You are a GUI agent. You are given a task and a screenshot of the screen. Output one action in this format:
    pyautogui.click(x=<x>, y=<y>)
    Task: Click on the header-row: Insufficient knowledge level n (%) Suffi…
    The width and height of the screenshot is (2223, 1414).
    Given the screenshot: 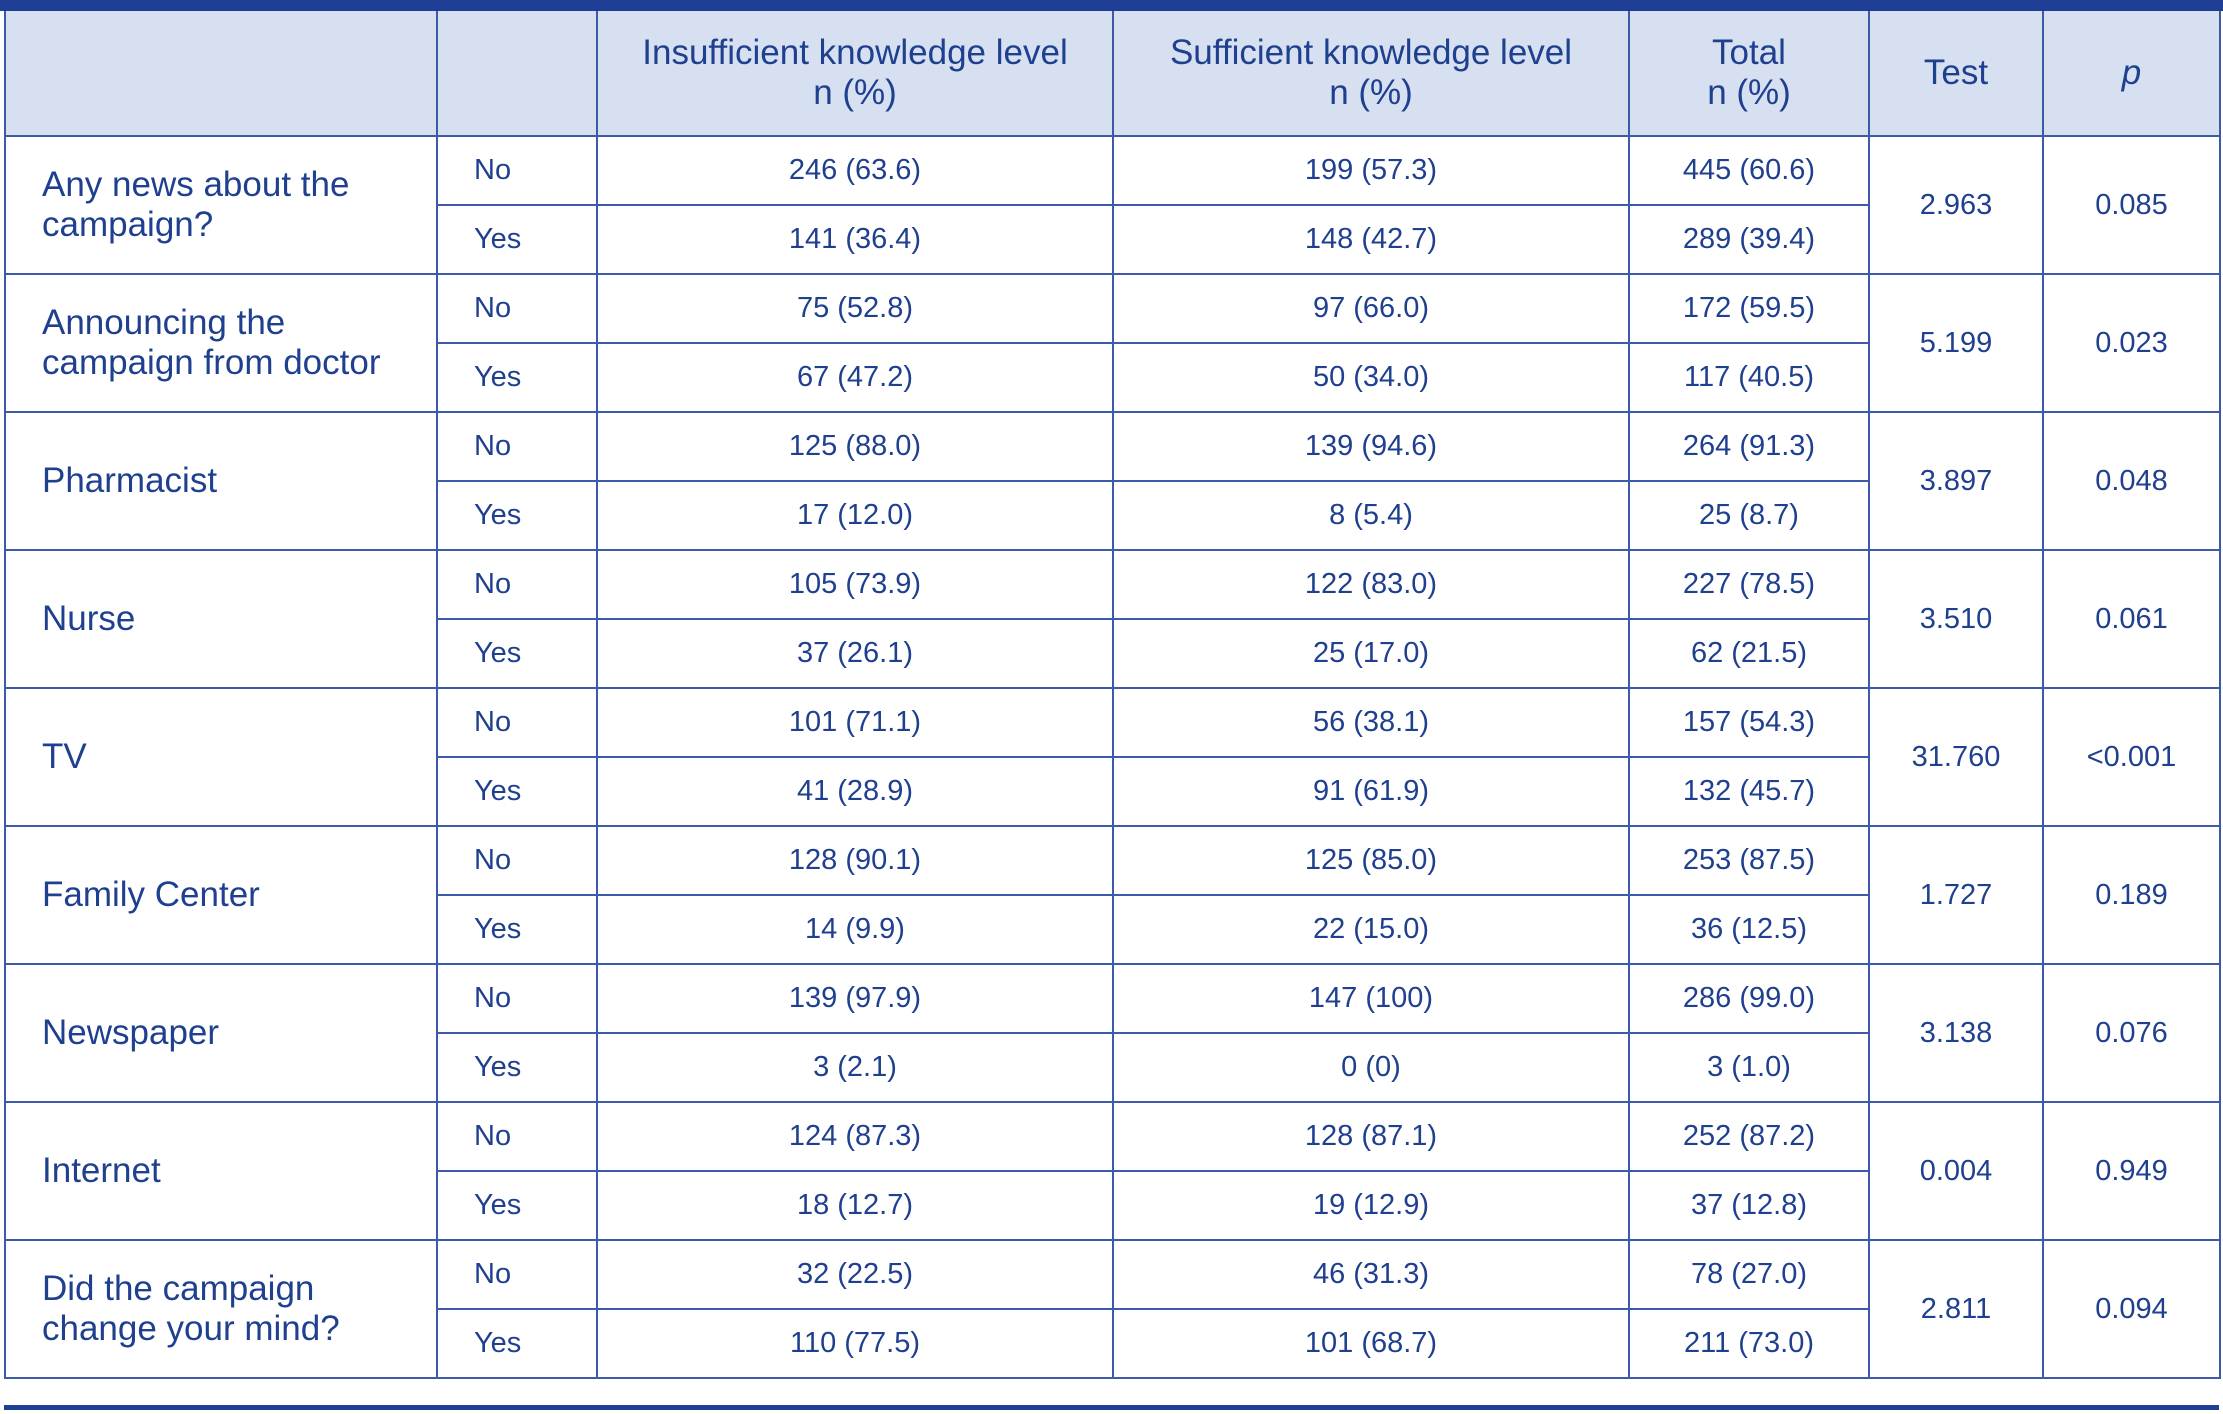 What is the action you would take?
    pyautogui.click(x=1112, y=74)
    